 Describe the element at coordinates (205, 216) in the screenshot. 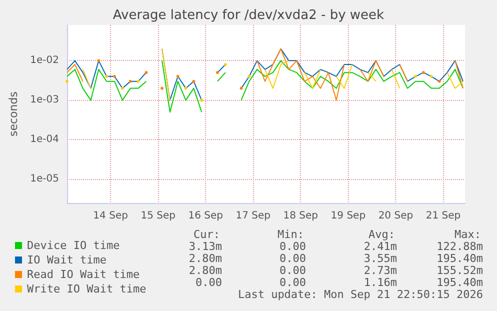

I see `x-tick-label: 16 Sep` at that location.